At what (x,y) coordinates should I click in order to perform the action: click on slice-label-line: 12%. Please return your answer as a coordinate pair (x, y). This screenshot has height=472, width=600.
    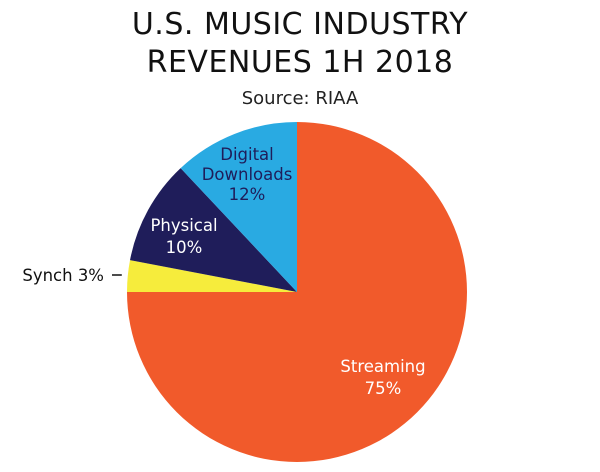
    Looking at the image, I should click on (247, 194).